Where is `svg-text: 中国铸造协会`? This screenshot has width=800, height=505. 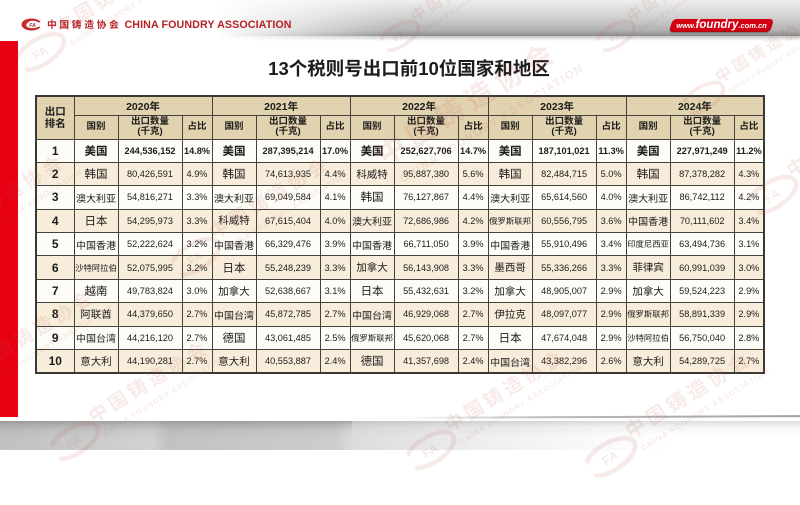
svg-text: 中国铸造协会 is located at coordinates (790, 135).